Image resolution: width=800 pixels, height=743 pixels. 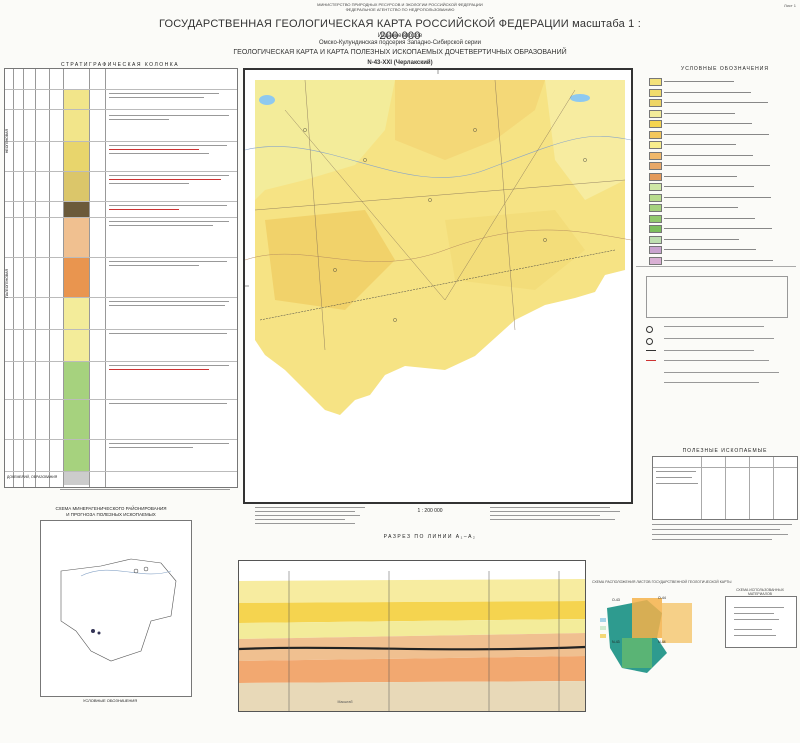 I want to click on index-map, so click(x=647, y=635).